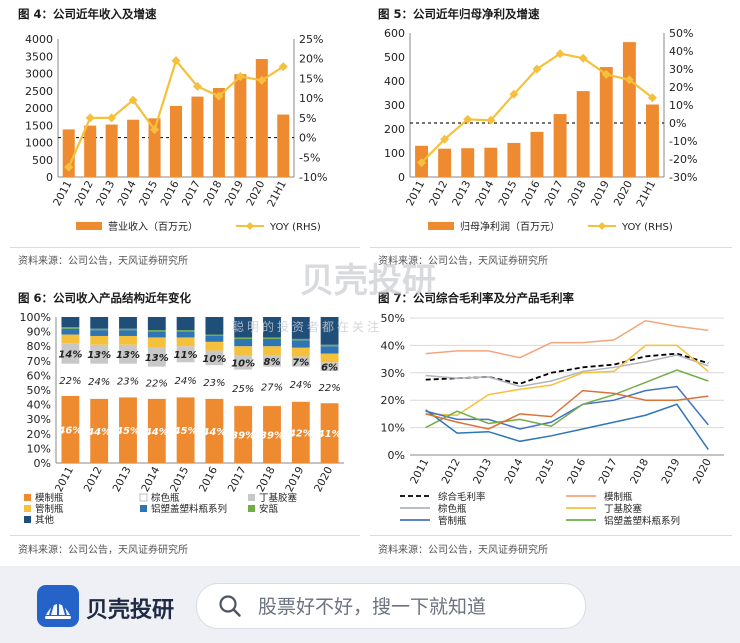 The height and width of the screenshot is (643, 740). I want to click on legend-line-label: YOY (RHS), so click(295, 227).